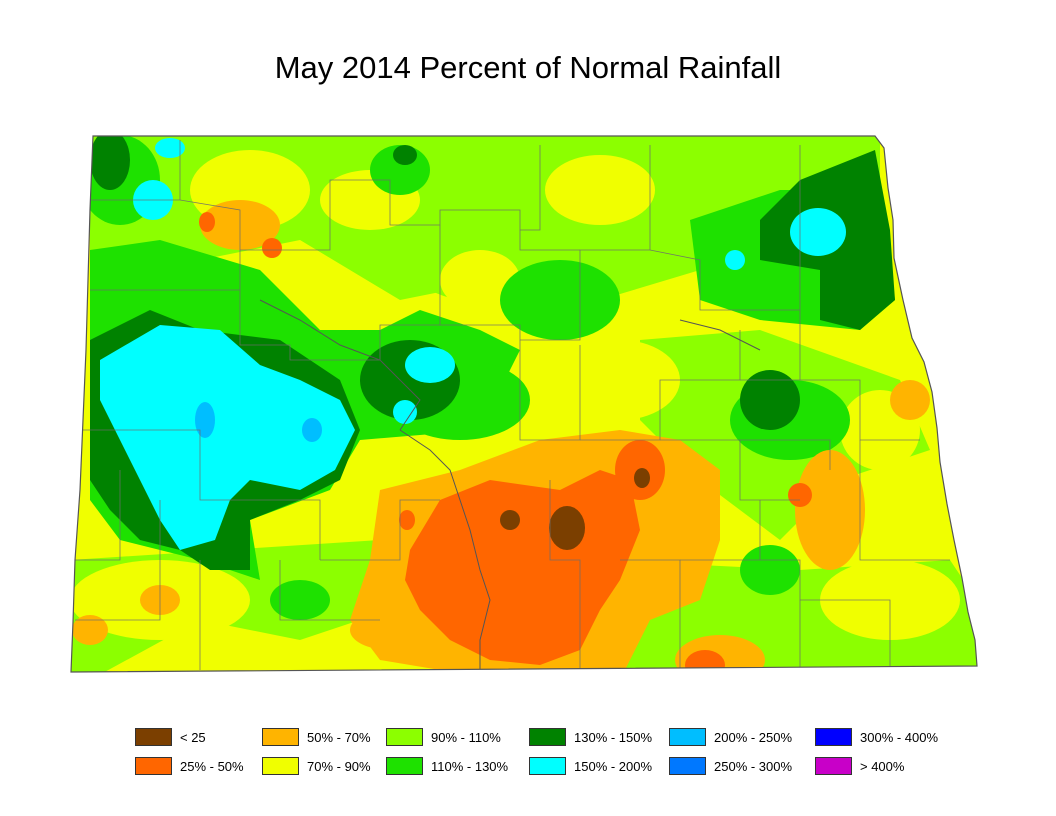 This screenshot has height=816, width=1056. What do you see at coordinates (899, 737) in the screenshot?
I see `legend-label: 300% - 400%` at bounding box center [899, 737].